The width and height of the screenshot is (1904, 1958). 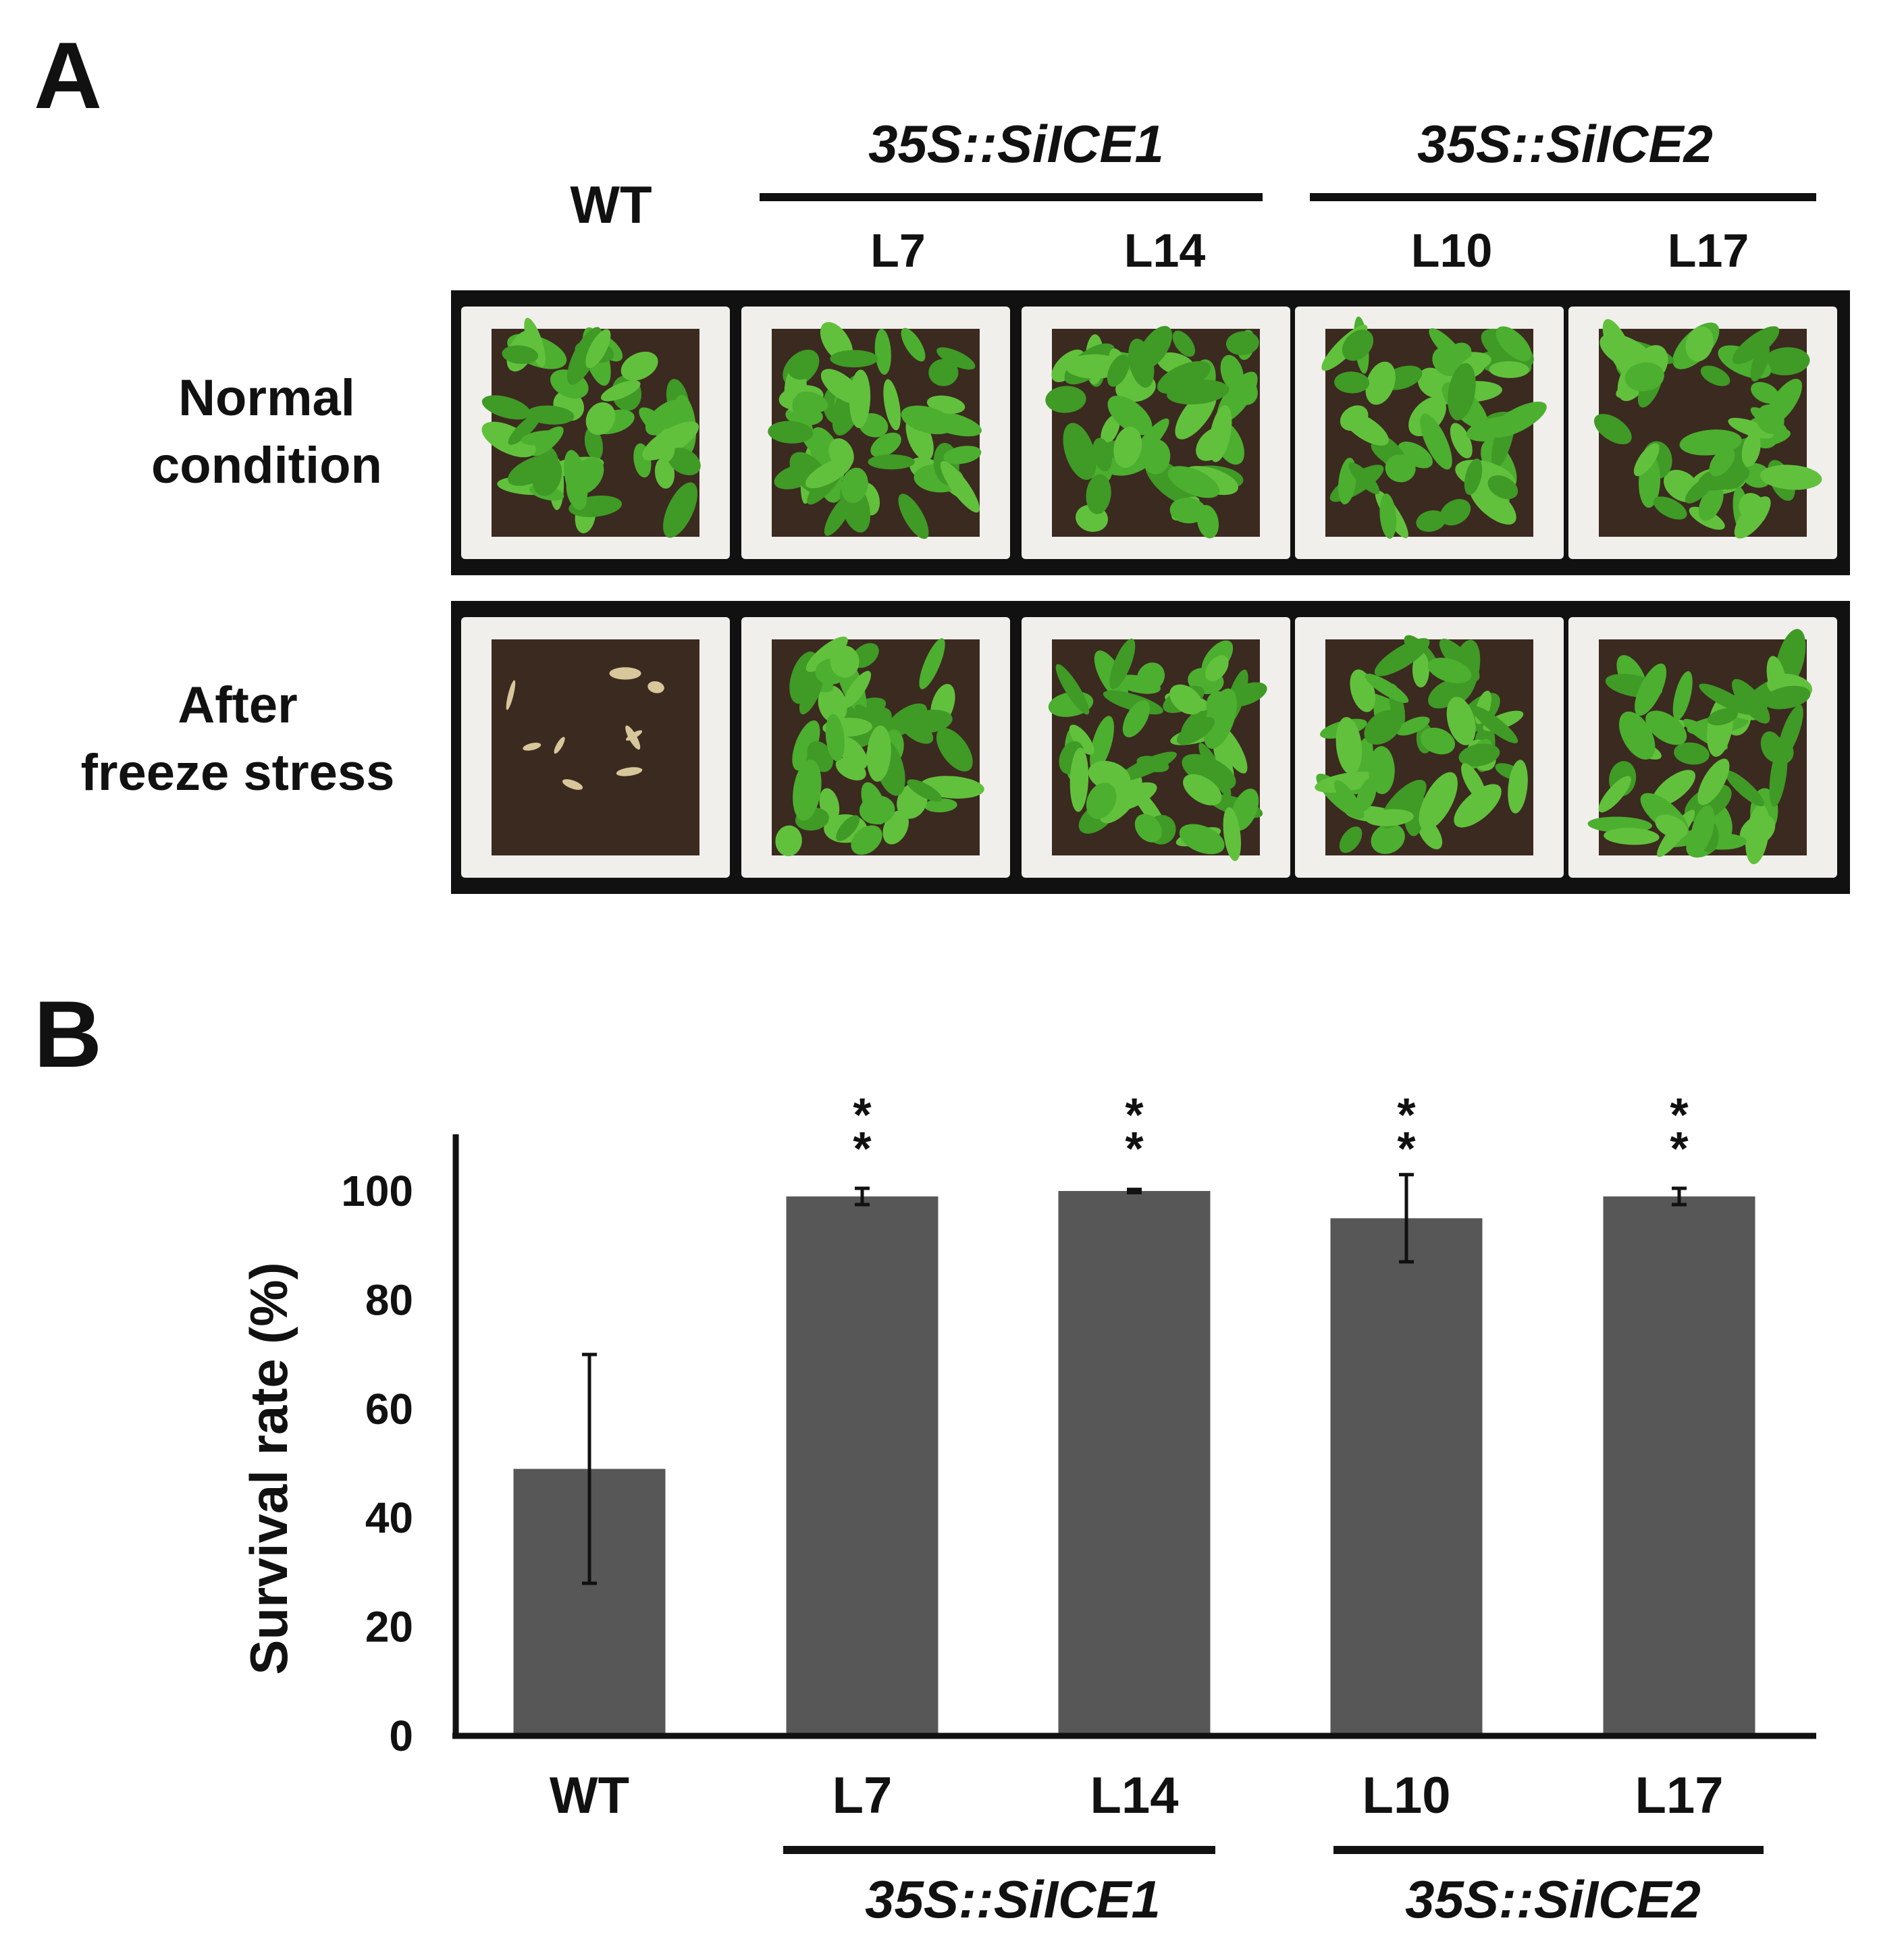 What do you see at coordinates (389, 1299) in the screenshot?
I see `y-tick-label-80: 80` at bounding box center [389, 1299].